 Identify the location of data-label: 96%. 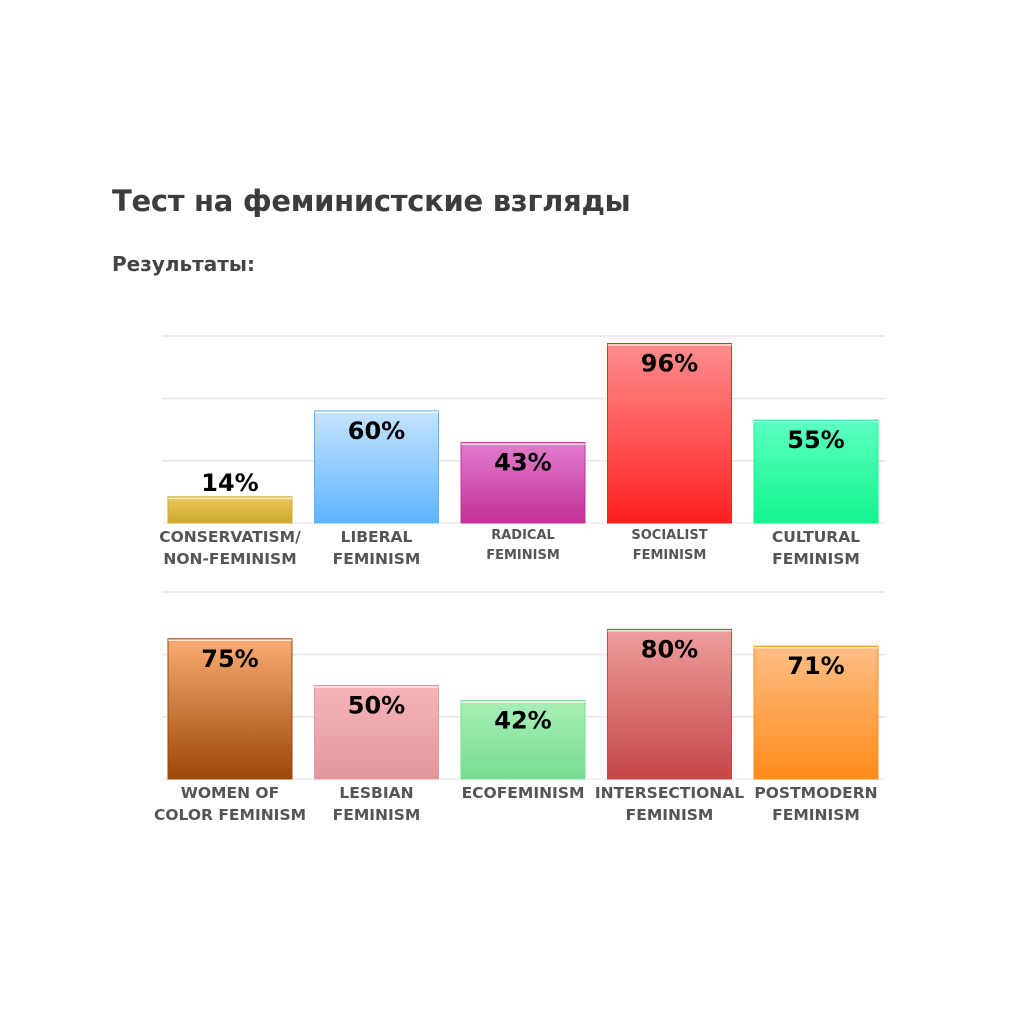
(669, 363).